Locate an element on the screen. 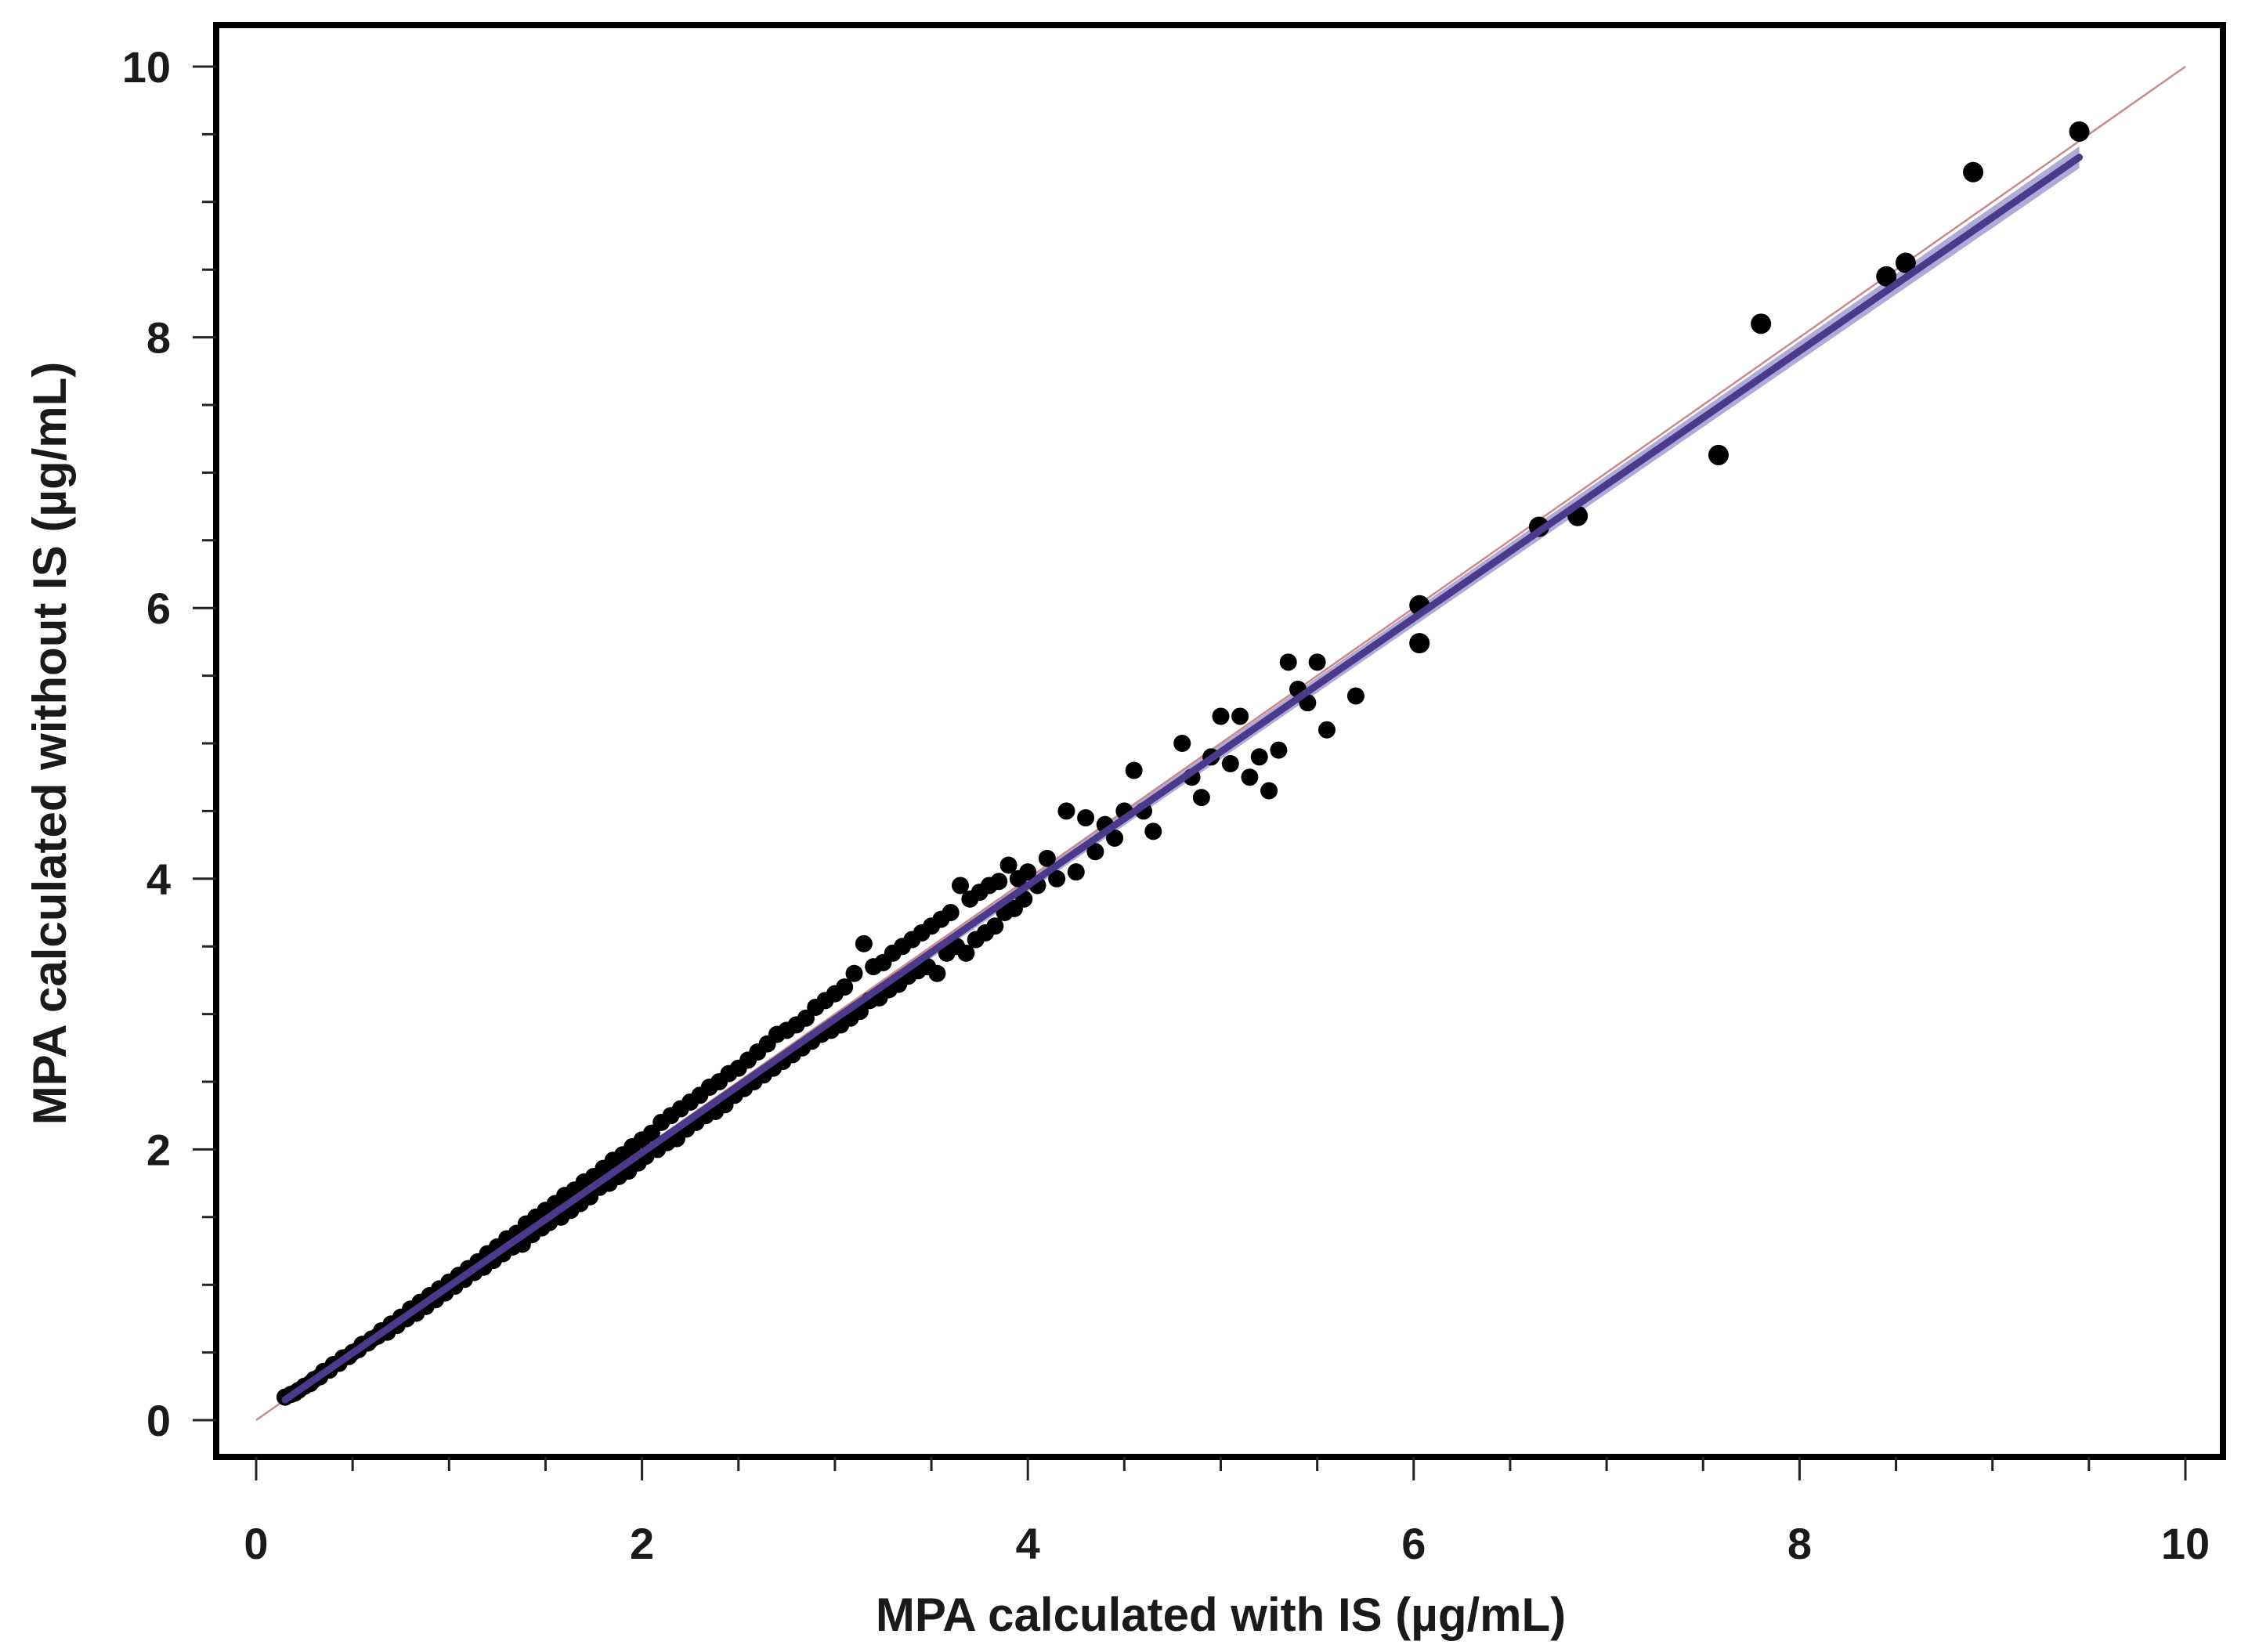  x-tick-label: 2 is located at coordinates (642, 1543).